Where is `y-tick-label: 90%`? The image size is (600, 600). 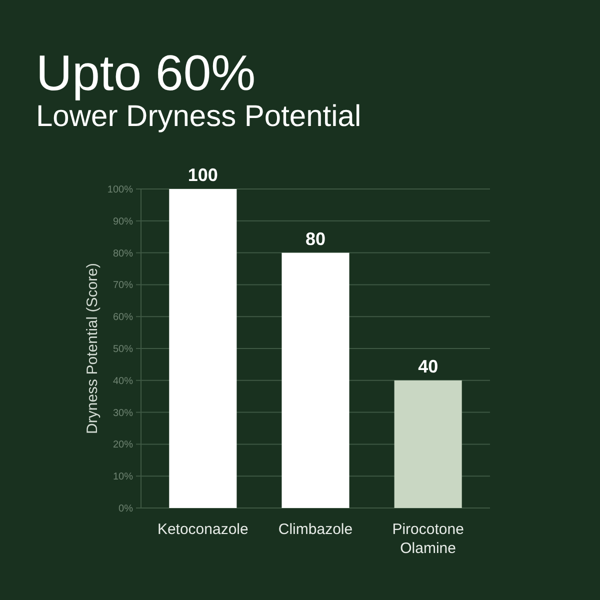
y-tick-label: 90% is located at coordinates (123, 222).